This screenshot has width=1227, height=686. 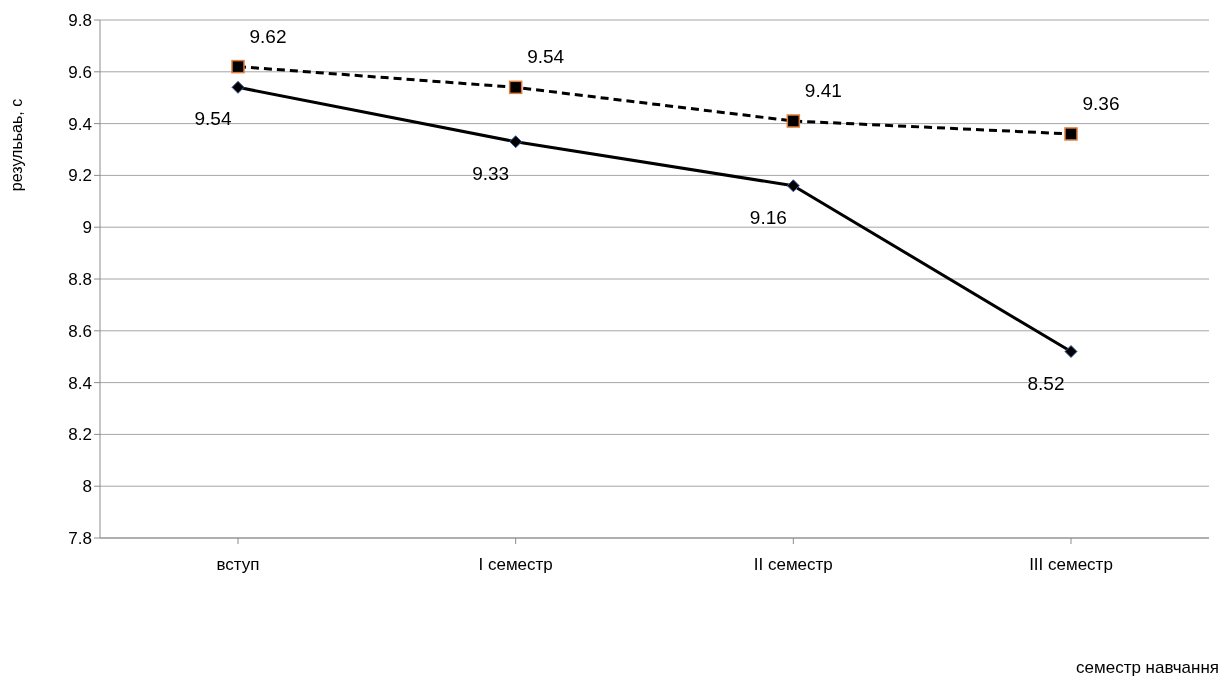 I want to click on x-tick-label: вступ, so click(x=238, y=565).